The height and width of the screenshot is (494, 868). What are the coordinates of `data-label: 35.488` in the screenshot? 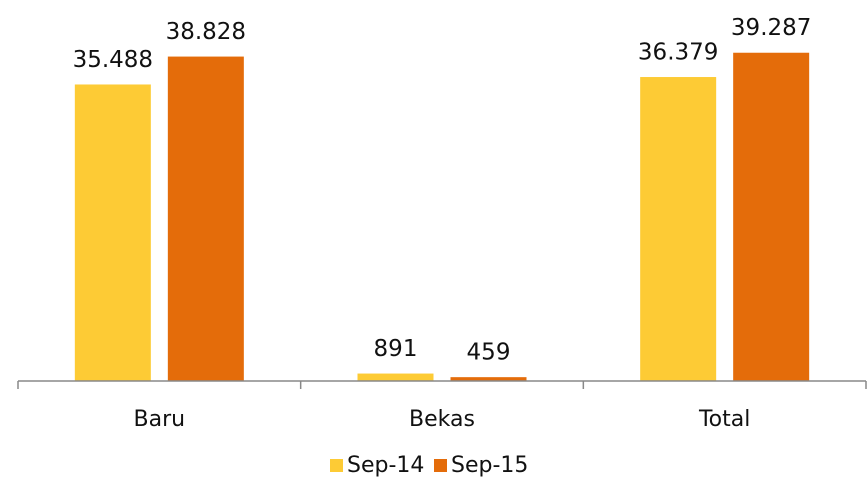 It's located at (113, 60).